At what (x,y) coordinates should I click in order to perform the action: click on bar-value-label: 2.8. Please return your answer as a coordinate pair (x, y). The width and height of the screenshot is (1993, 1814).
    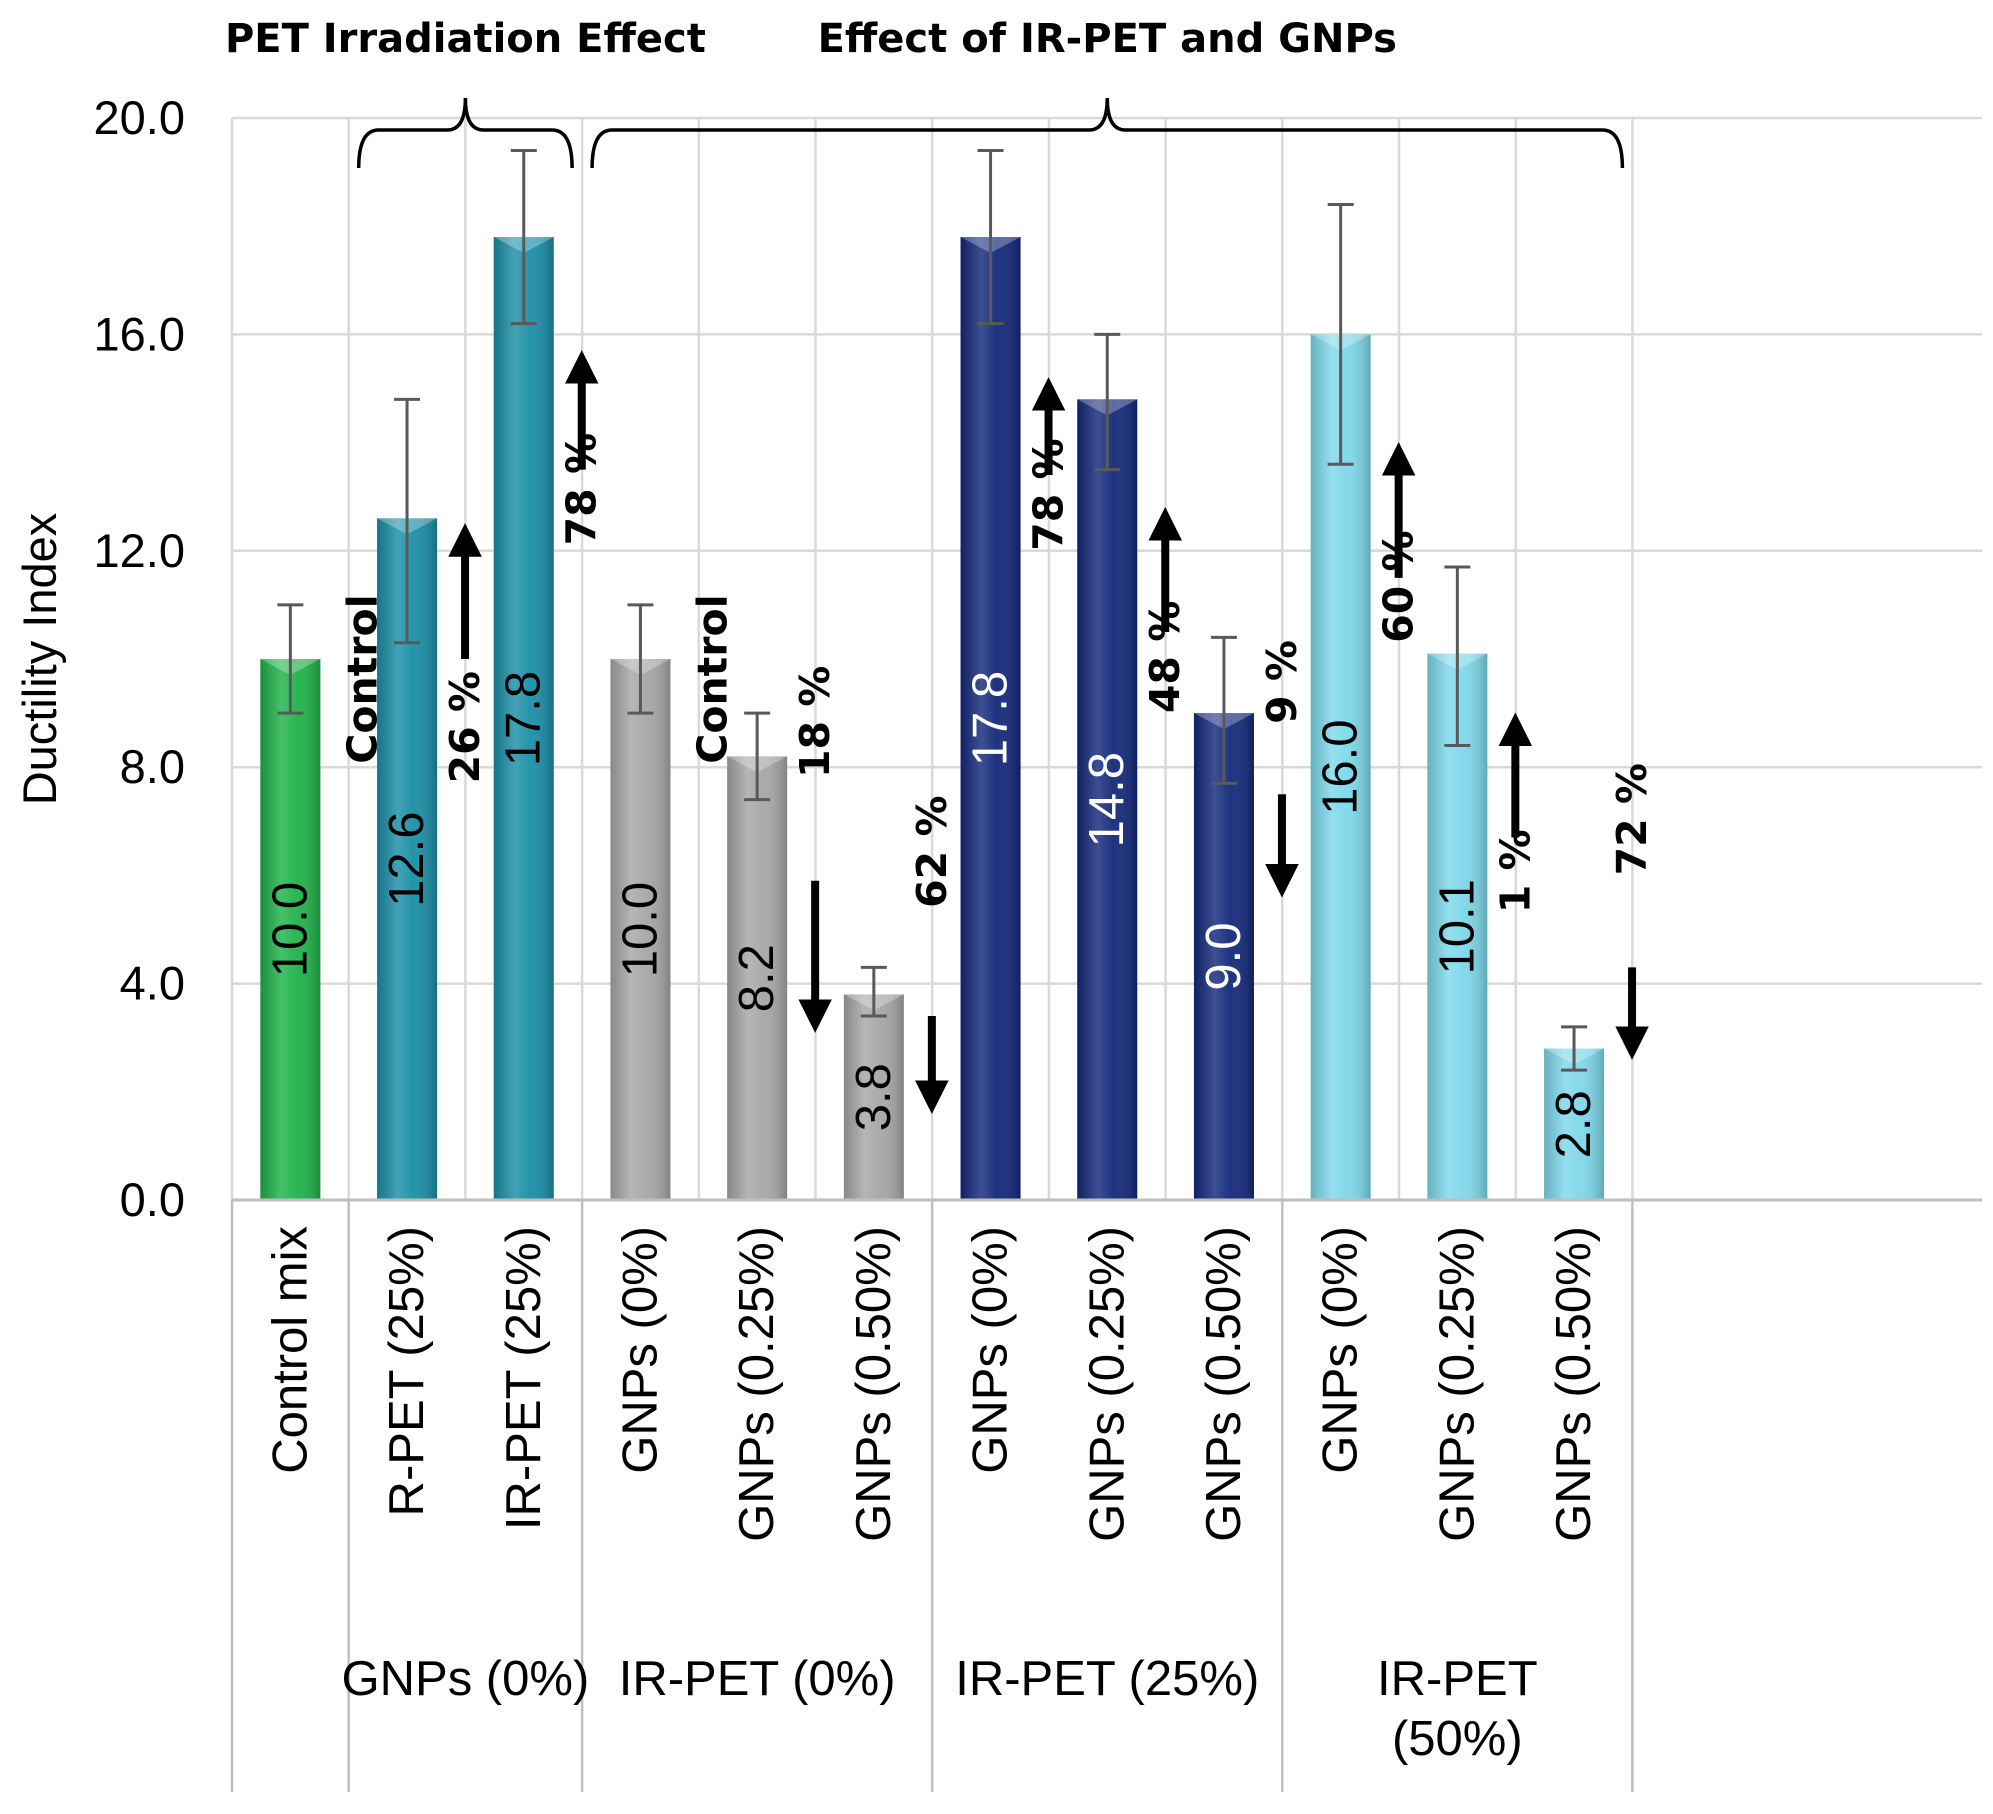
    Looking at the image, I should click on (1574, 1124).